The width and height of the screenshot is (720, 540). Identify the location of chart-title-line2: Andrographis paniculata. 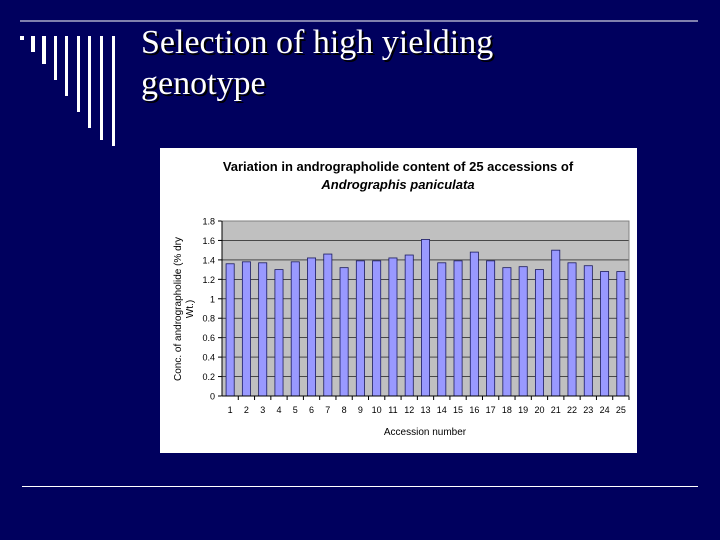
(397, 184).